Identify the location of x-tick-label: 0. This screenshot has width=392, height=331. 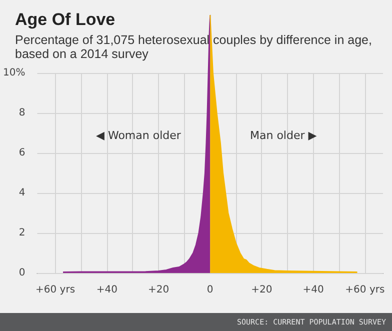
(210, 290).